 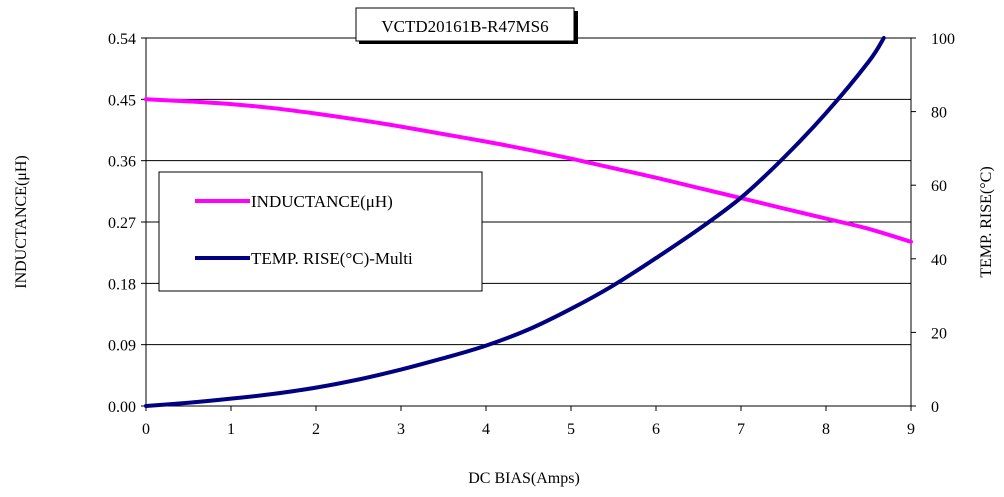 I want to click on legend-label-temp-rise: TEMP. RISE(°C)-Multi, so click(x=332, y=258).